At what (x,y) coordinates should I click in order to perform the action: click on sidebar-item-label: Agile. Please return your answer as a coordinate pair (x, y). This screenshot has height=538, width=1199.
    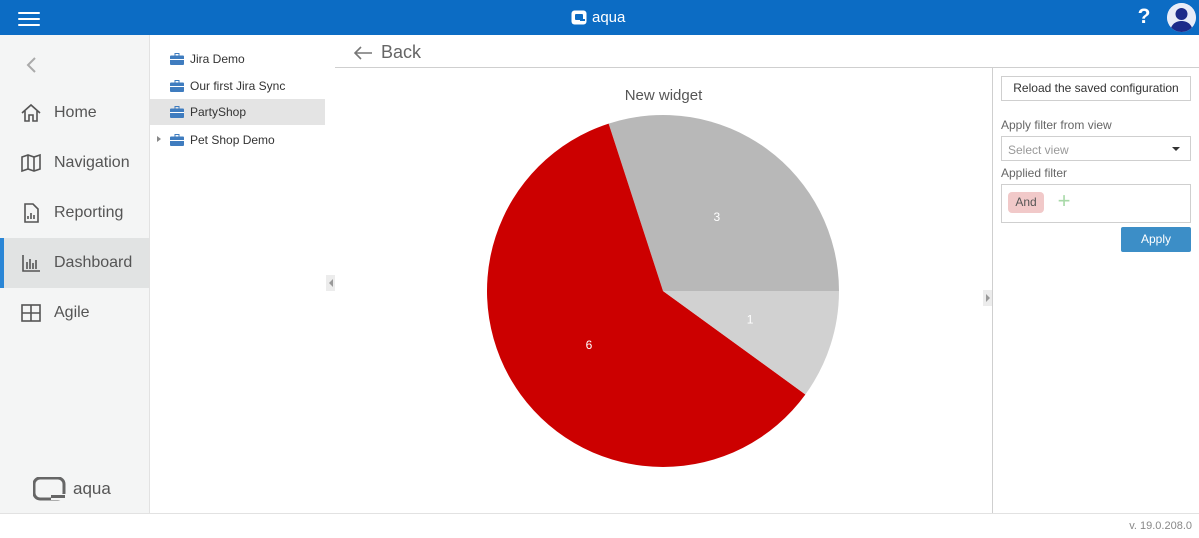
    Looking at the image, I should click on (72, 312).